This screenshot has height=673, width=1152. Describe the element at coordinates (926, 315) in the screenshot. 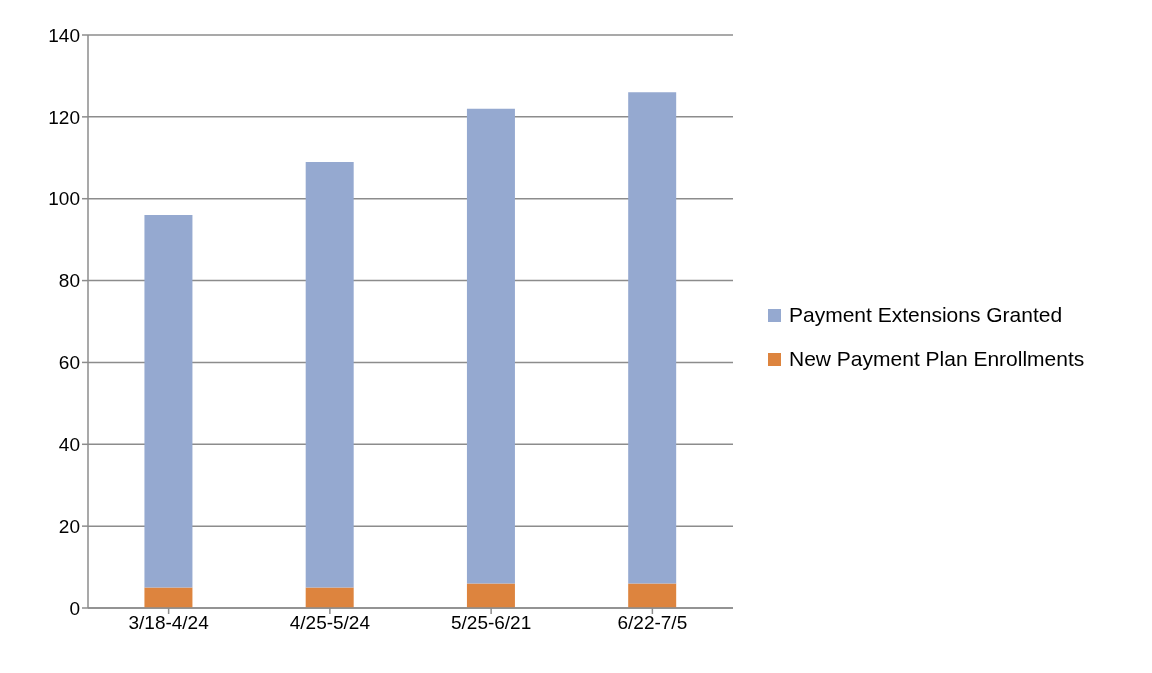

I see `legend-label: Payment Extensions Granted` at that location.